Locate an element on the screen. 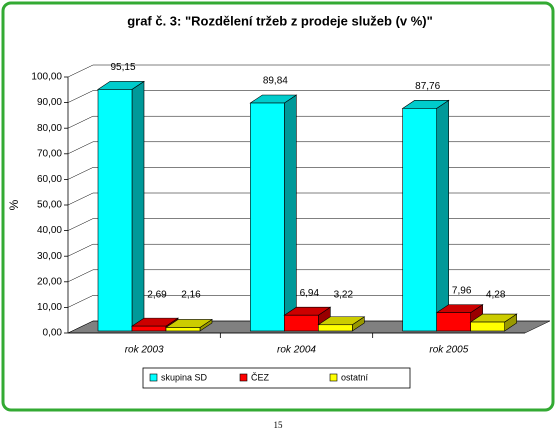 This screenshot has height=431, width=557. value-label: 2,16 is located at coordinates (191, 295).